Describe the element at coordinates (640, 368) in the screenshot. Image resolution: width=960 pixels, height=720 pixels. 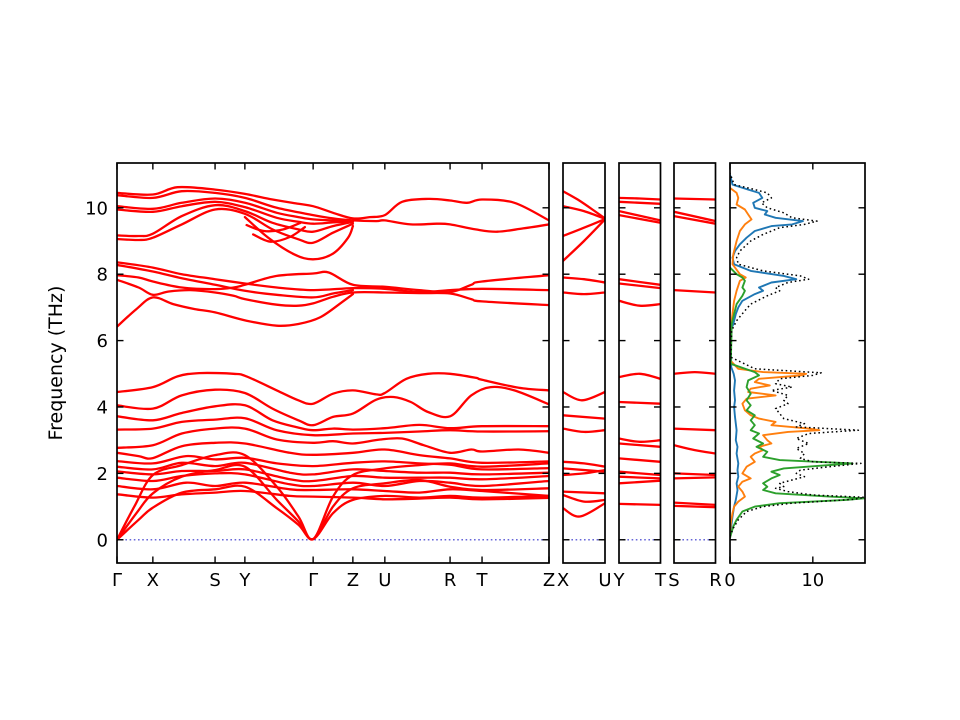
I see `panel-yt-bands` at that location.